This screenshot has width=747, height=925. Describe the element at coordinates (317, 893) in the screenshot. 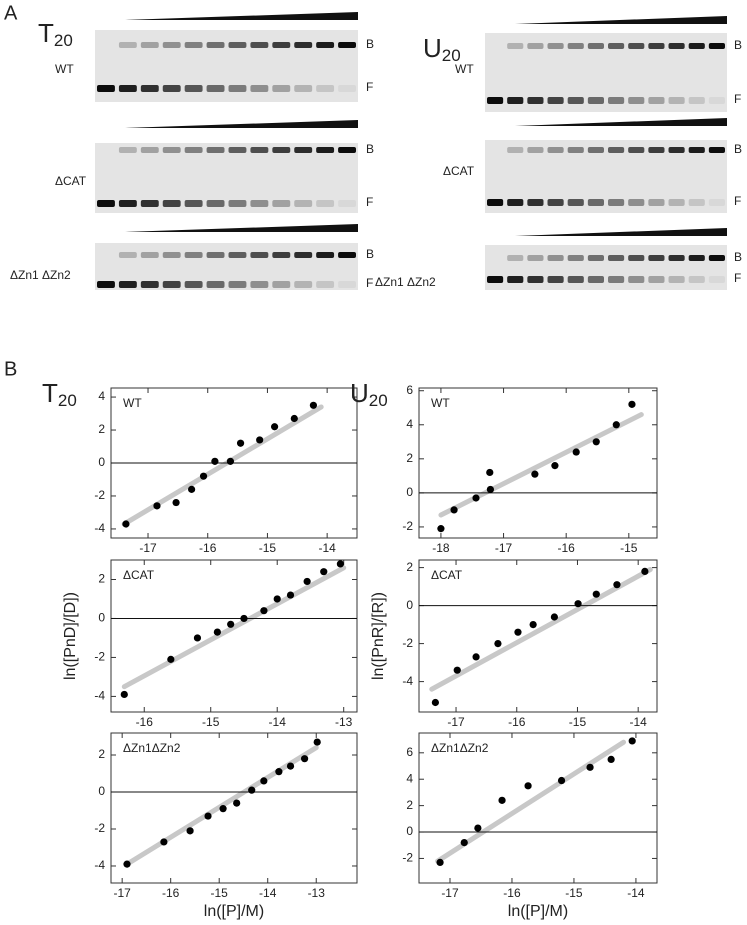

I see `x-tick-label: -13` at that location.